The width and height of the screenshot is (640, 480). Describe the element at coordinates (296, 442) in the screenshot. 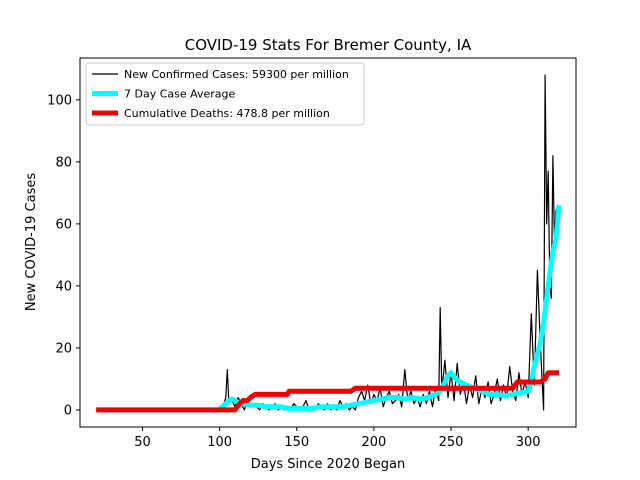

I see `x-tick-label: 150` at that location.